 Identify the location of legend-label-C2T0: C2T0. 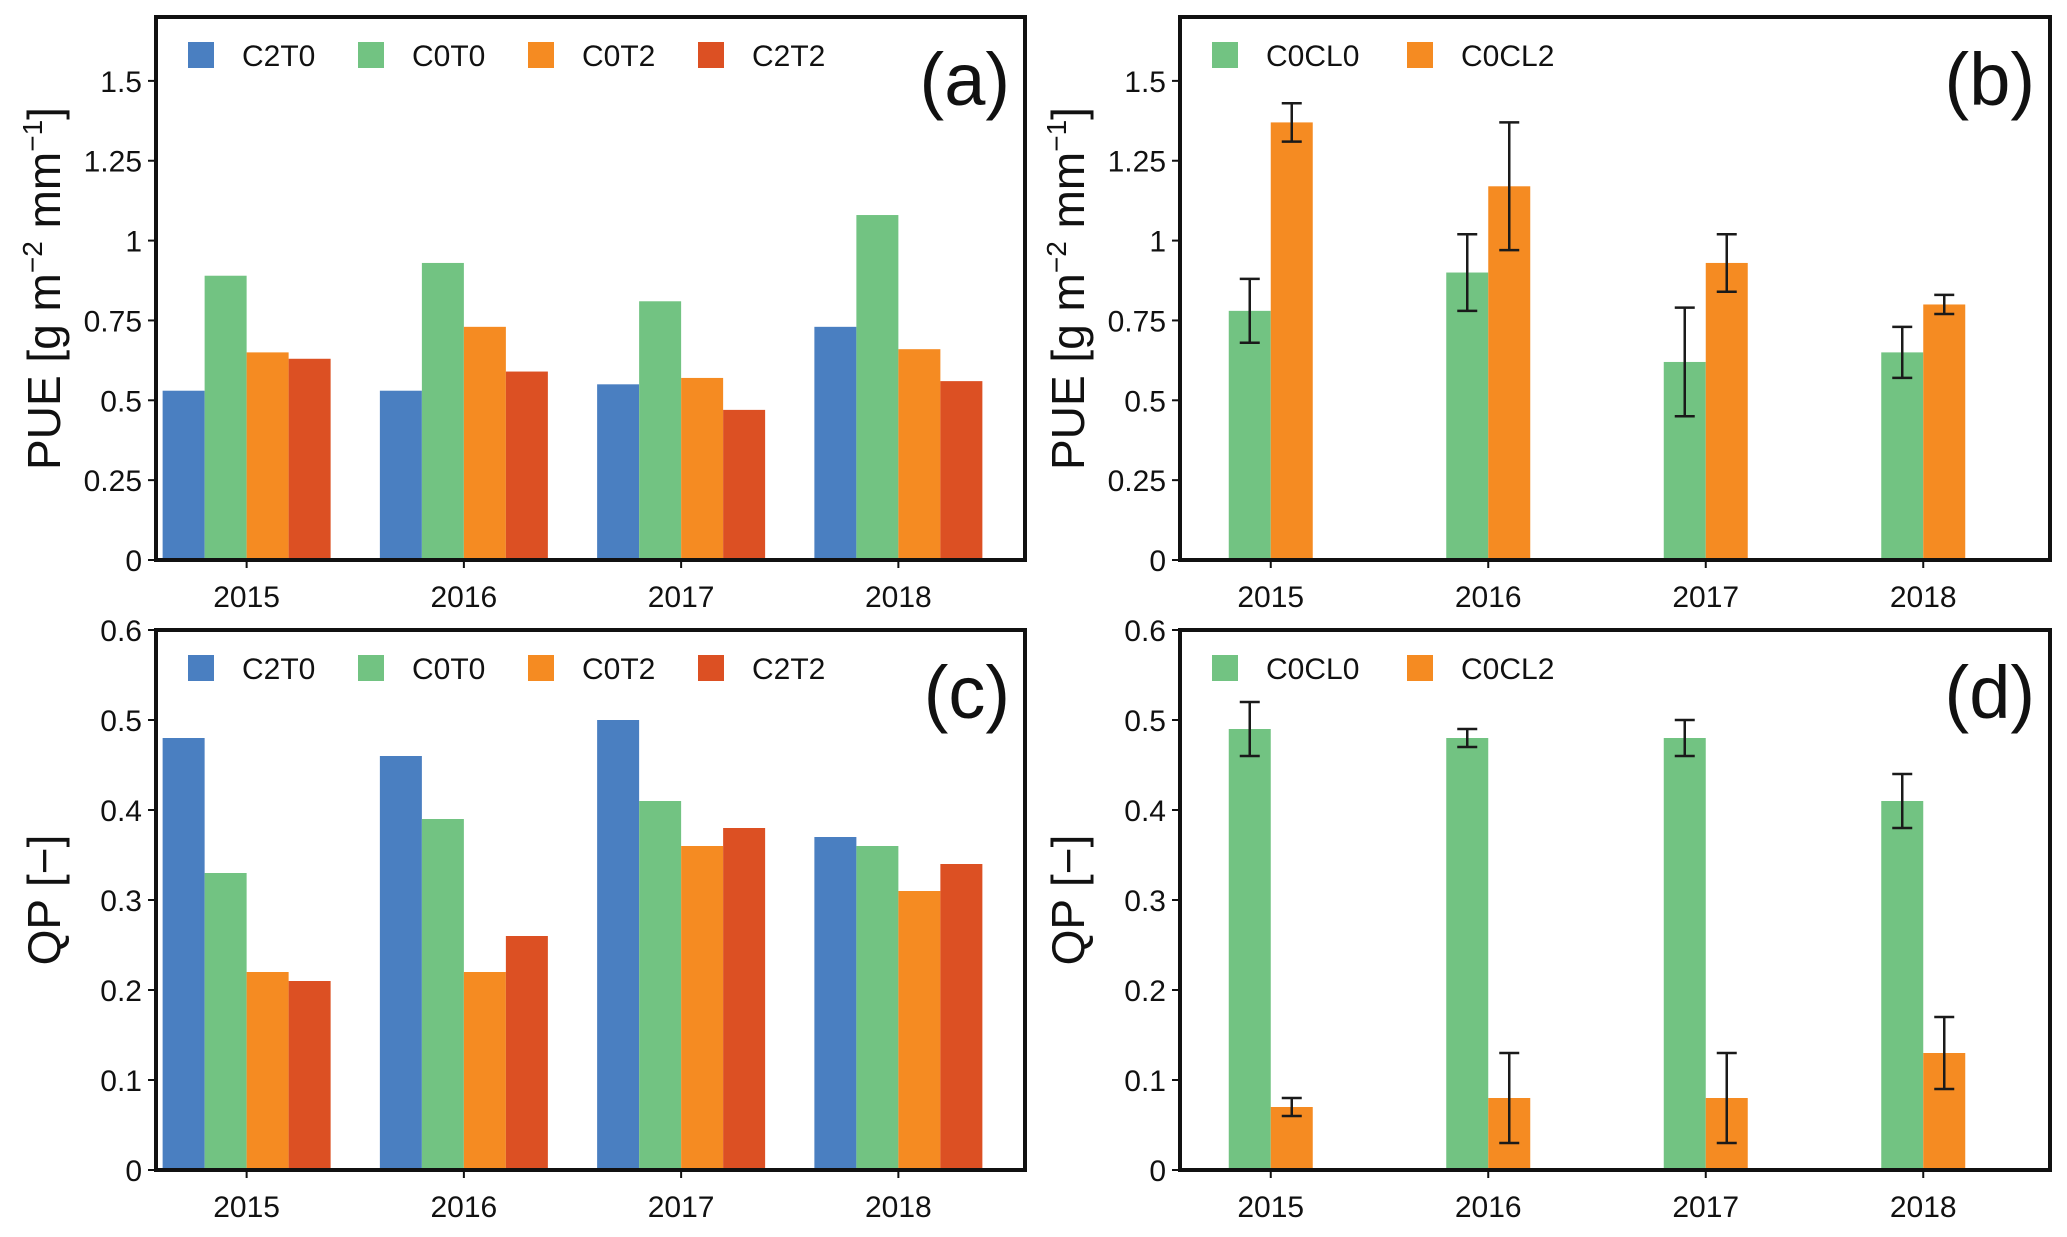
(278, 669).